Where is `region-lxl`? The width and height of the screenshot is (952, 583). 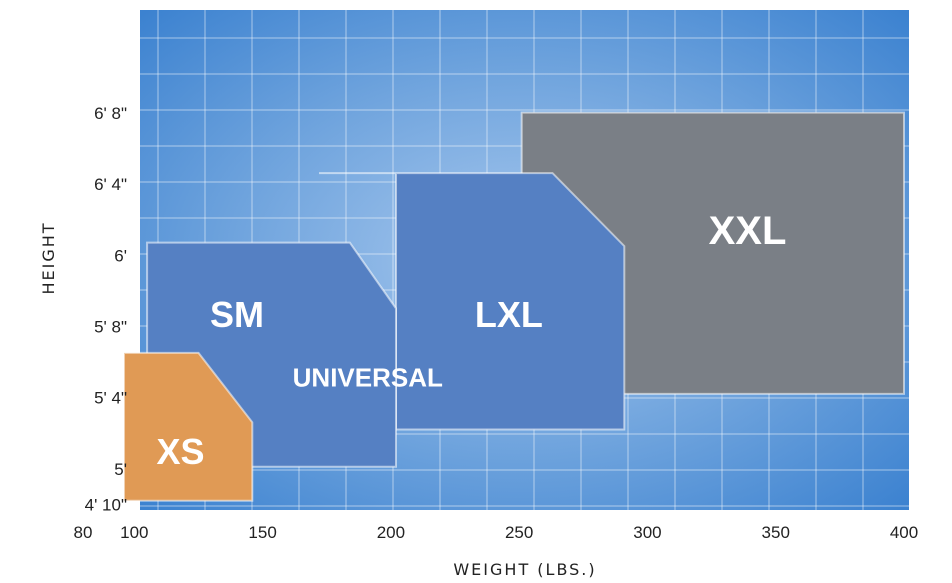 region-lxl is located at coordinates (472, 301).